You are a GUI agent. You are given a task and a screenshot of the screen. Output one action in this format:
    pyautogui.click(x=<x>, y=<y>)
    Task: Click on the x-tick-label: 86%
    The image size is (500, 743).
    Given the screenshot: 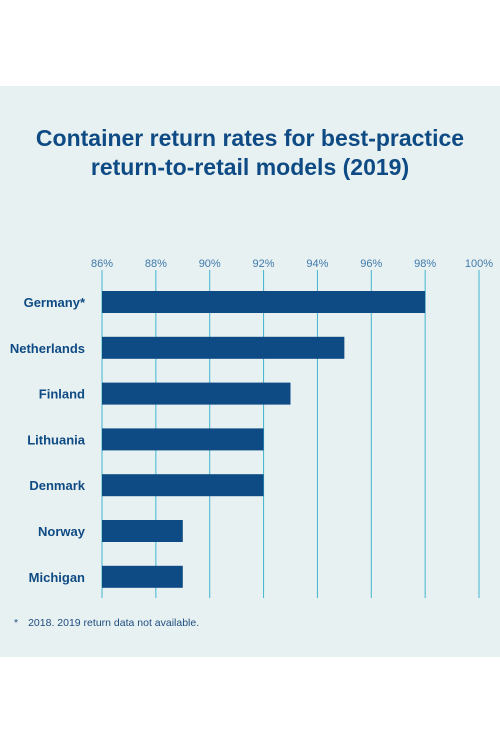 What is the action you would take?
    pyautogui.click(x=102, y=264)
    